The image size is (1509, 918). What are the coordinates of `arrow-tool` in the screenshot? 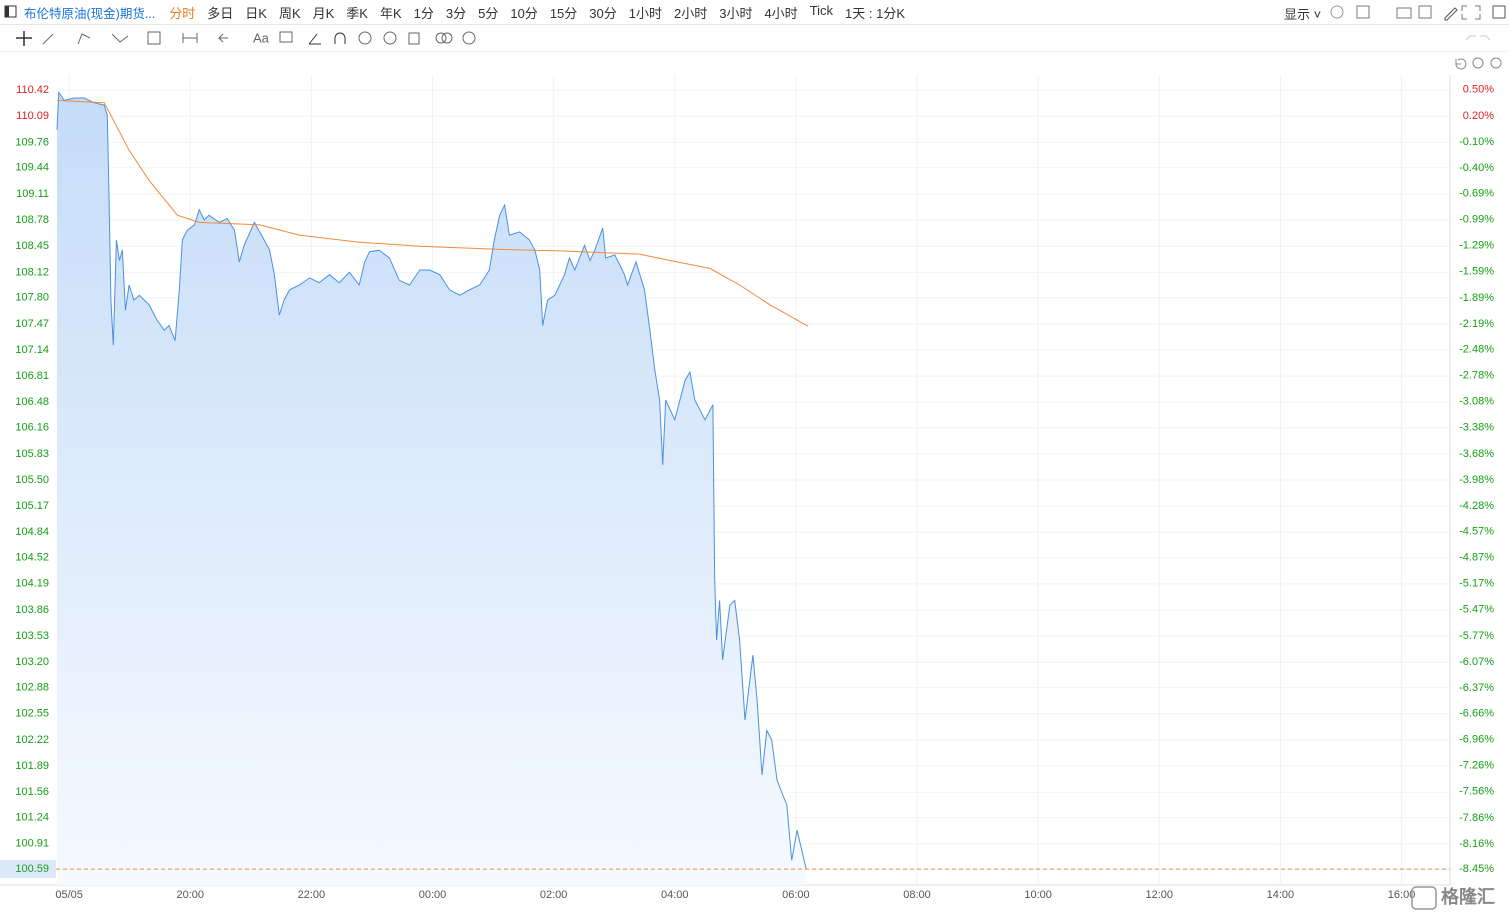 It's located at (222, 38).